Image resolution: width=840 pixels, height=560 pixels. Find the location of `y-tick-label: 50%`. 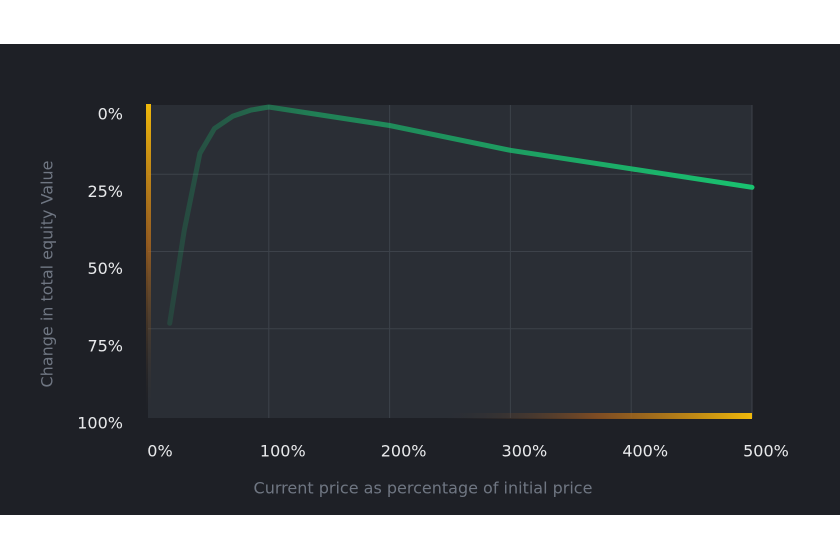

y-tick-label: 50% is located at coordinates (105, 268).